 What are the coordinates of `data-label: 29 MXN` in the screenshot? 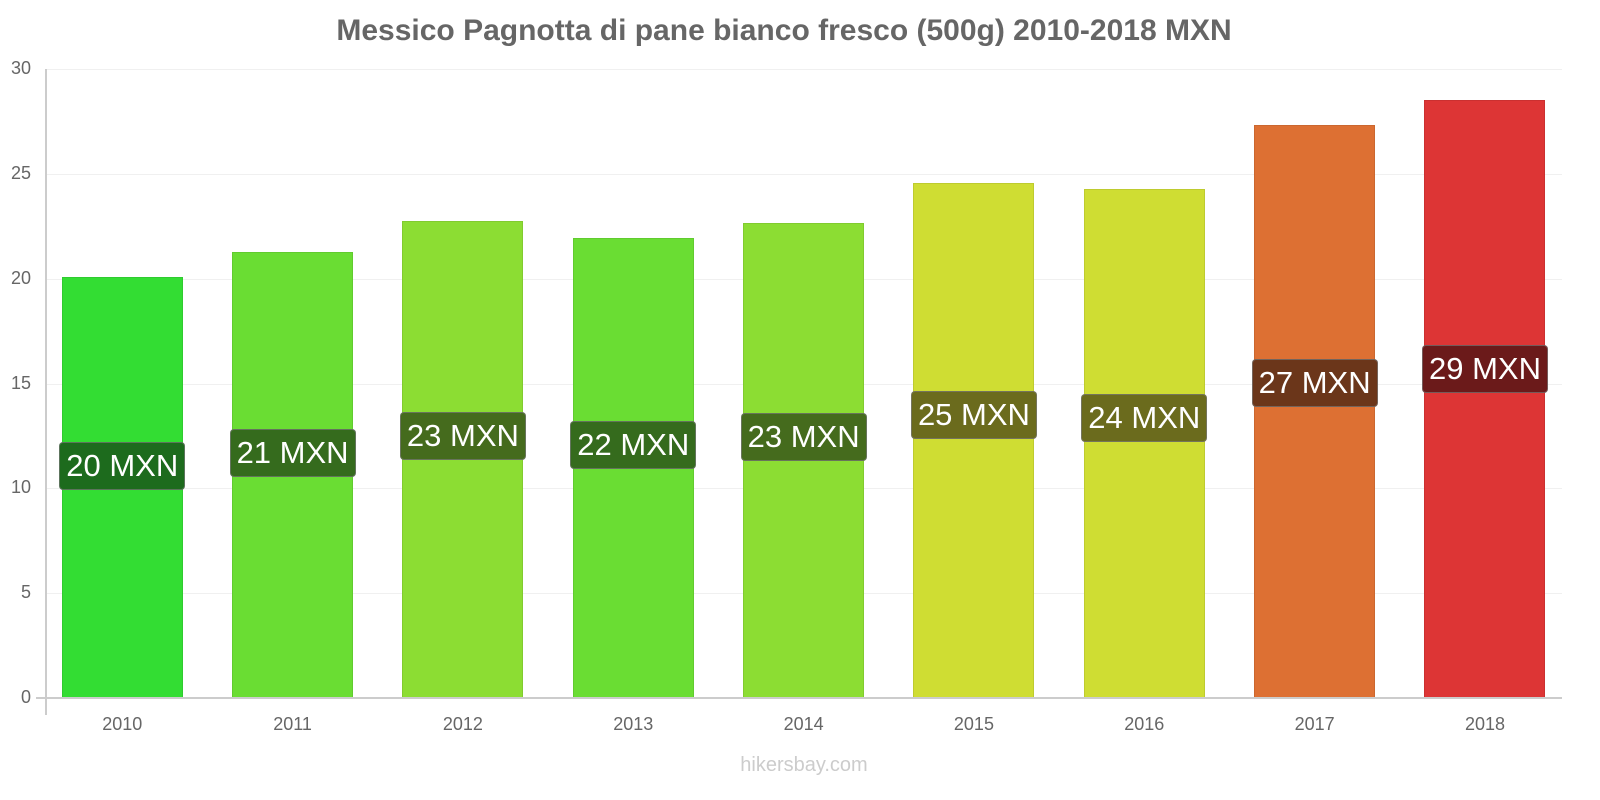 It's located at (1484, 369).